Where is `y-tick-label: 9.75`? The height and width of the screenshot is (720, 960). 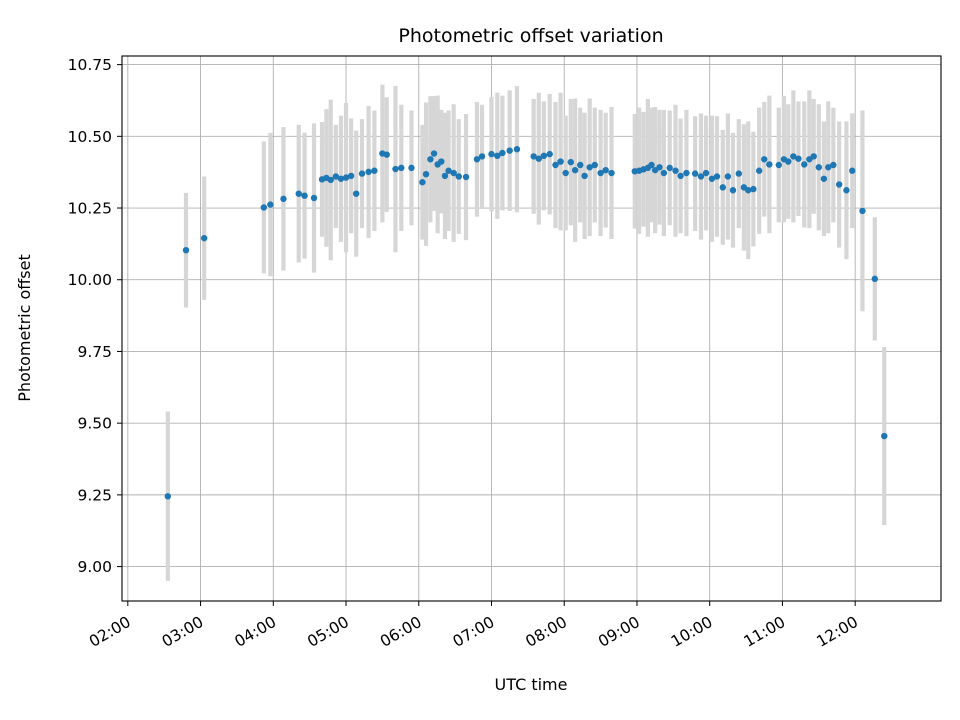
y-tick-label: 9.75 is located at coordinates (94, 352).